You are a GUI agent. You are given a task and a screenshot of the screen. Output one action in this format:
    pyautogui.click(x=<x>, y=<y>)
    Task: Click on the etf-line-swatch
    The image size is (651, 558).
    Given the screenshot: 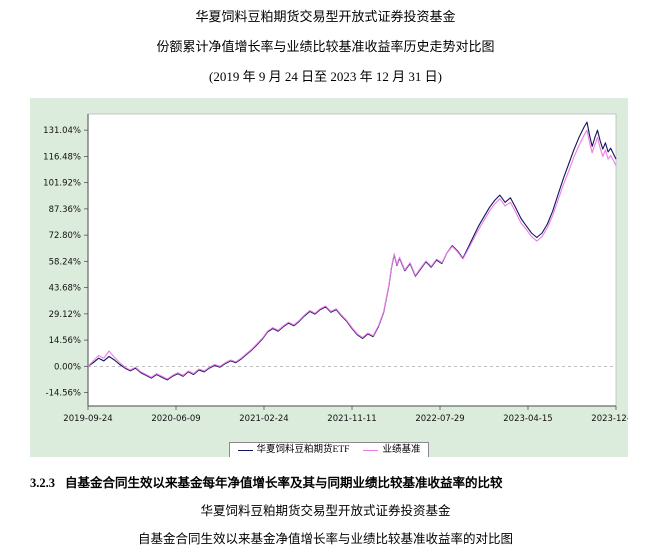 What is the action you would take?
    pyautogui.click(x=245, y=450)
    